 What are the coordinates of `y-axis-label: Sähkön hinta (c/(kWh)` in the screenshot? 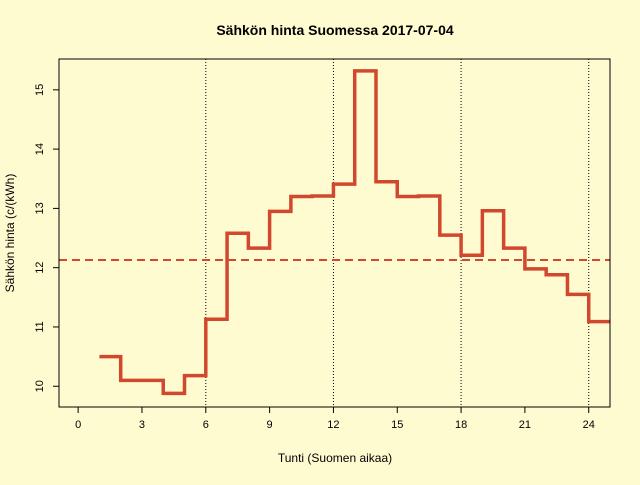 It's located at (10, 233).